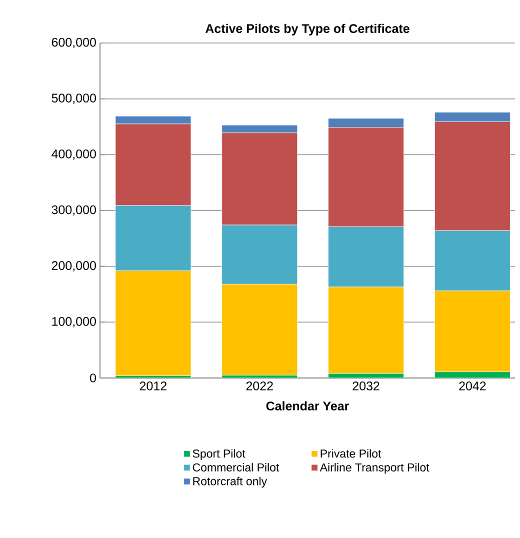 This screenshot has width=520, height=538. What do you see at coordinates (74, 99) in the screenshot?
I see `y-tick-label: 500,000` at bounding box center [74, 99].